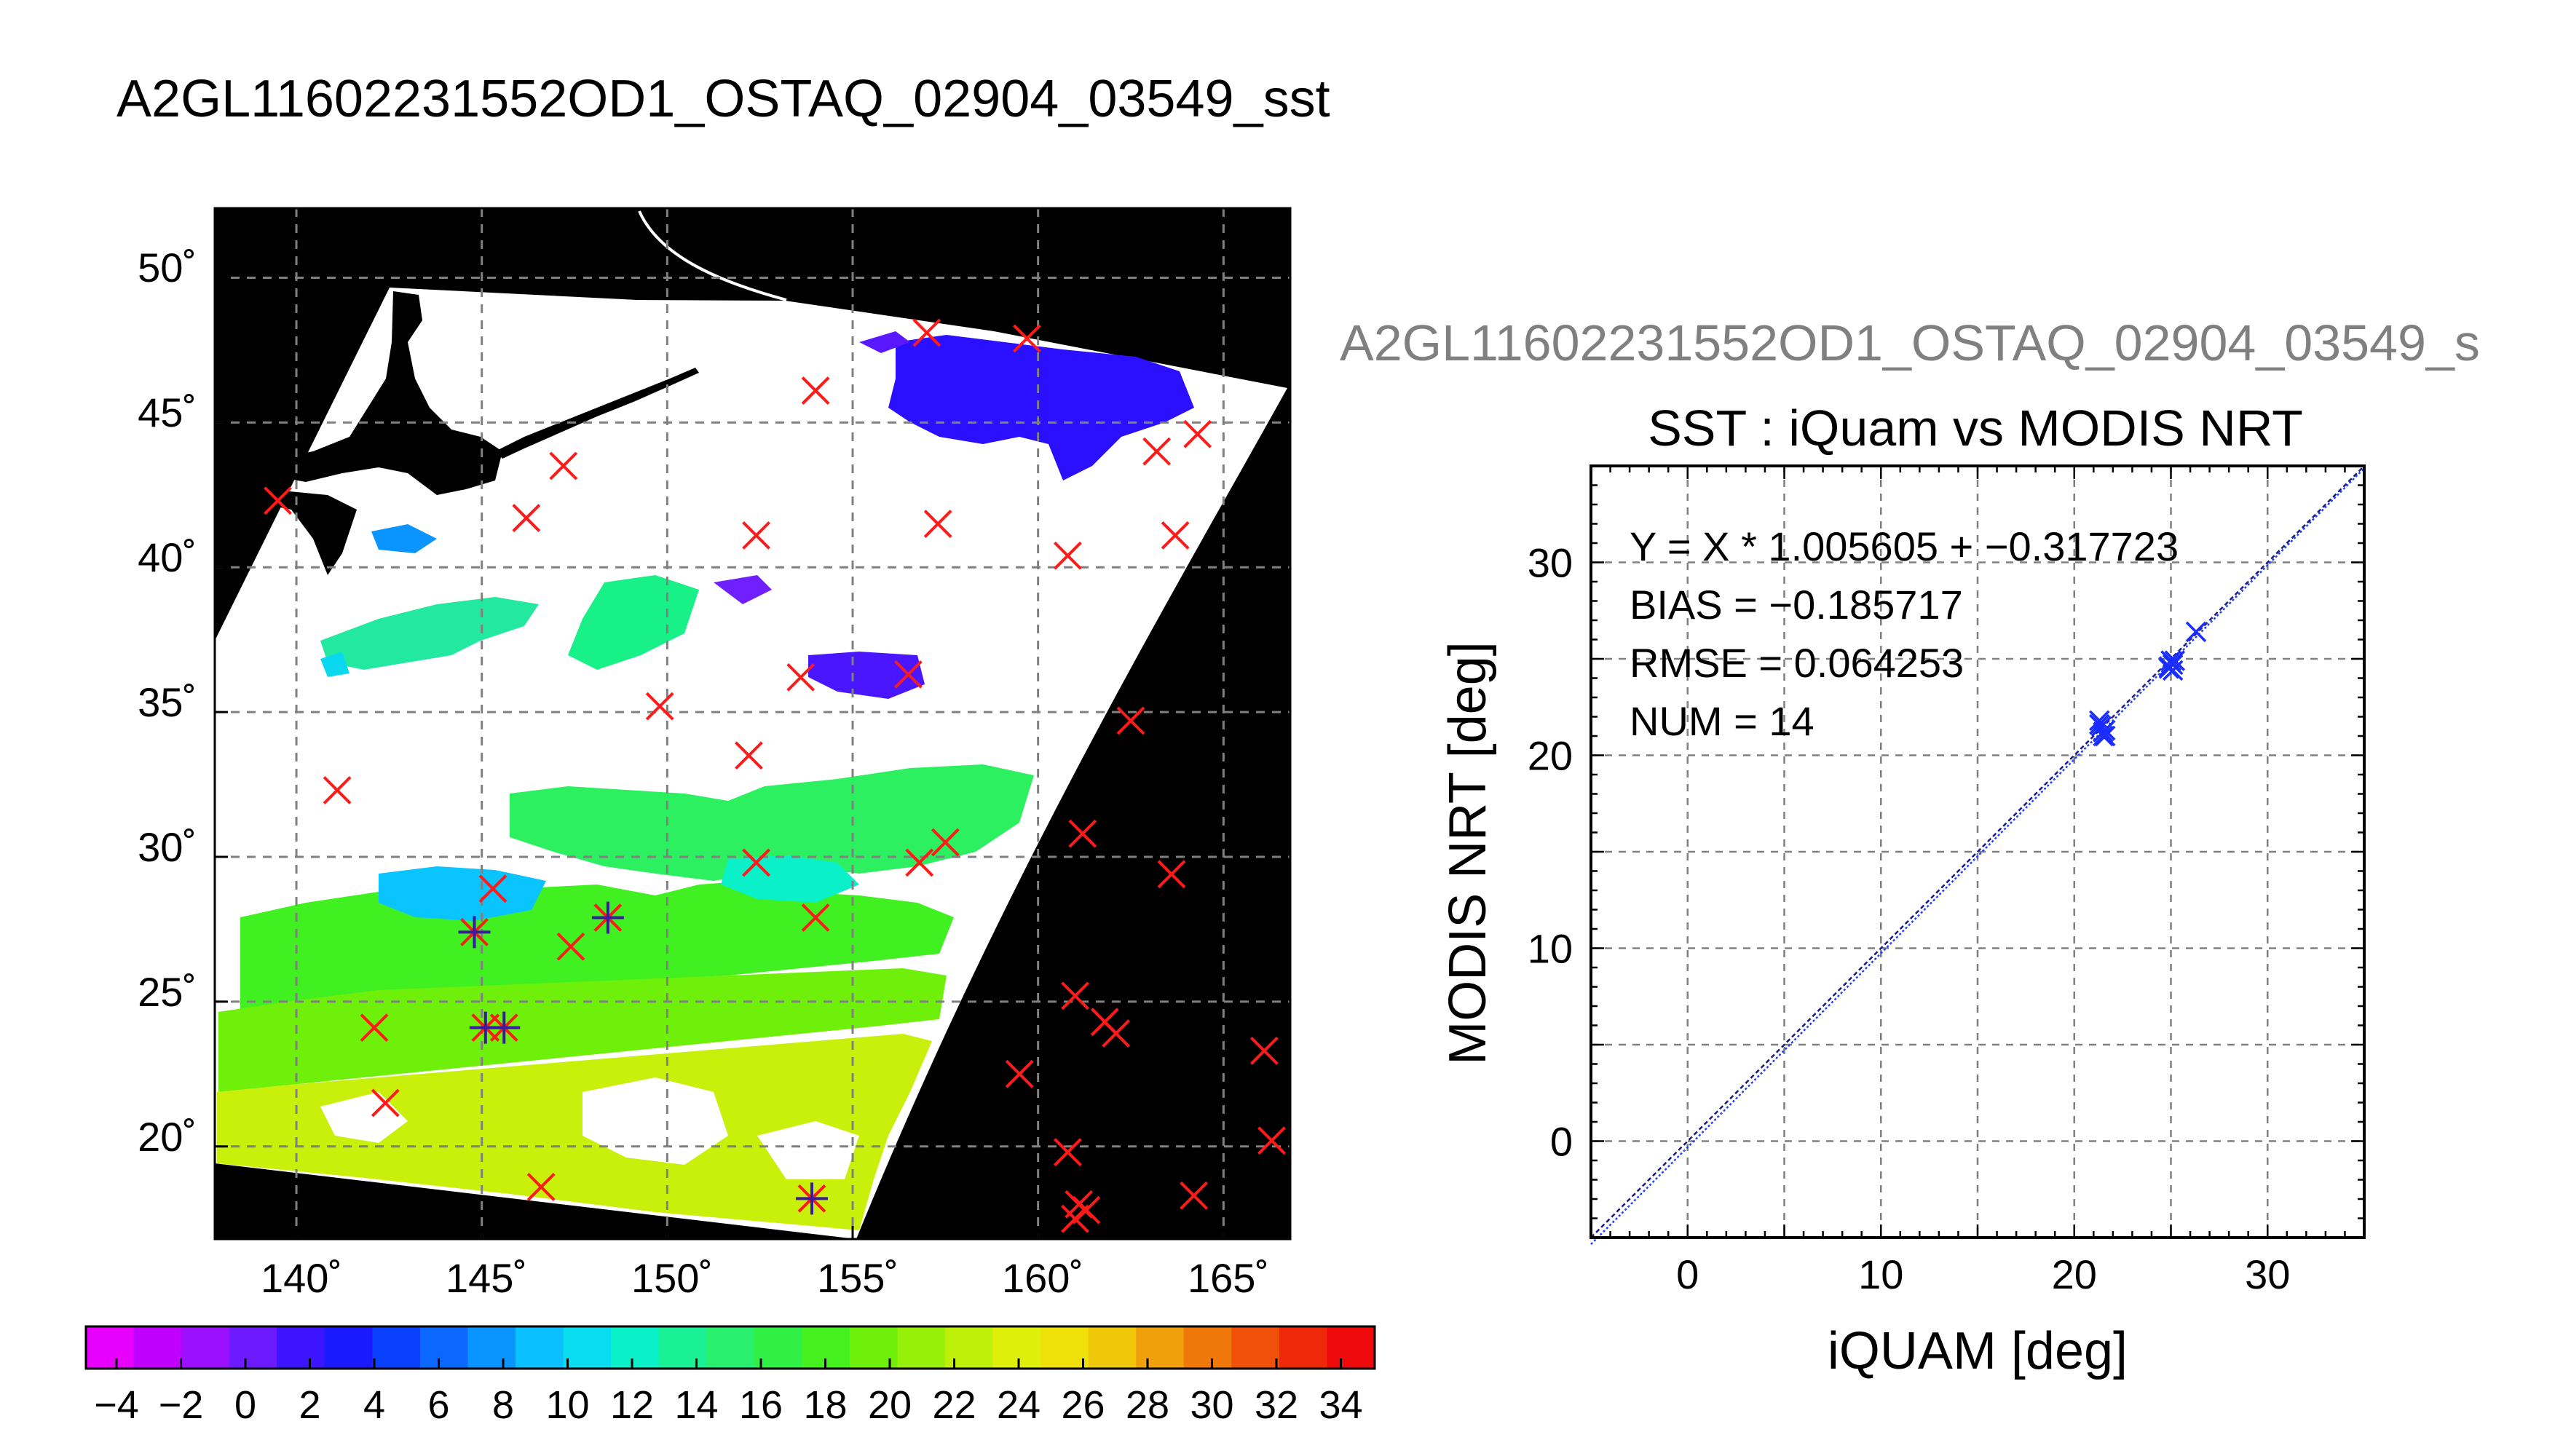 This screenshot has height=1456, width=2555. I want to click on scatter-x-tick-labels: 0 10 20 30, so click(1983, 1274).